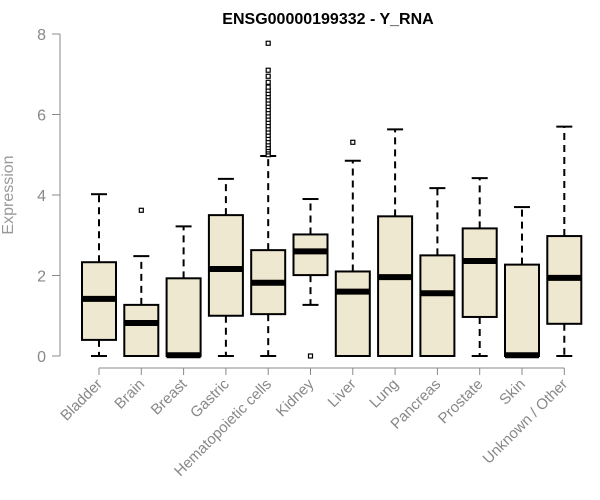 This screenshot has height=500, width=600. I want to click on y-tick-label: 8, so click(41, 35).